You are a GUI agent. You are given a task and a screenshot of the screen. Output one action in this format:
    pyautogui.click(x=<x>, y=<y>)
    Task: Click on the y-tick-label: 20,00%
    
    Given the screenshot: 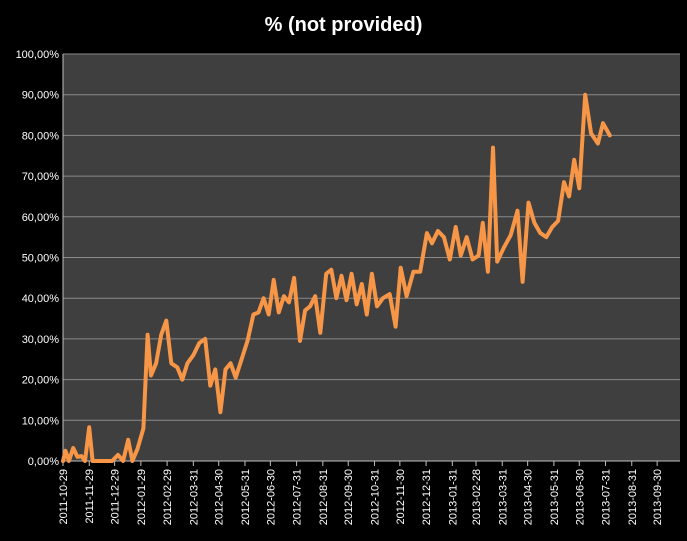 What is the action you would take?
    pyautogui.click(x=41, y=381)
    